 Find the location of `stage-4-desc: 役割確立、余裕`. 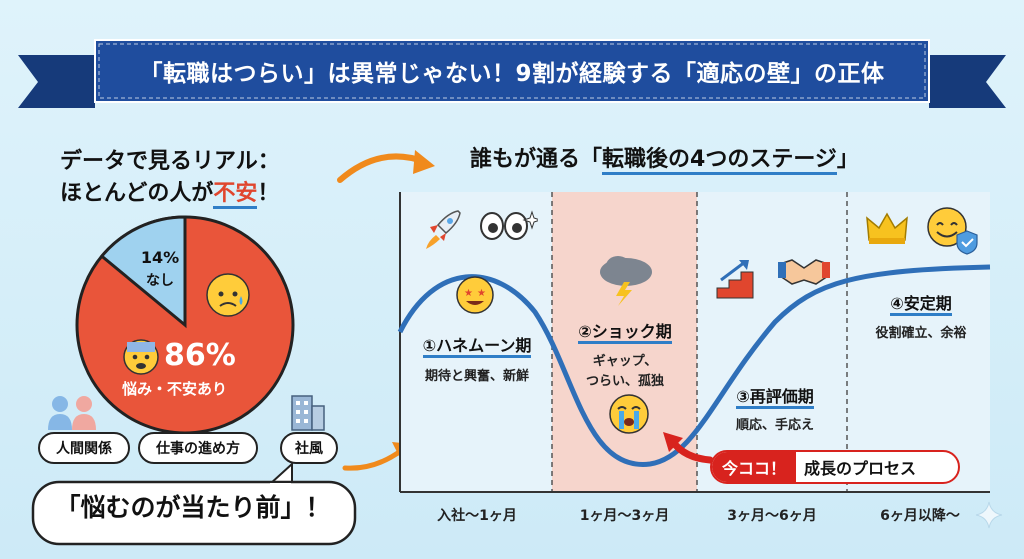

stage-4-desc: 役割確立、余裕 is located at coordinates (921, 333).